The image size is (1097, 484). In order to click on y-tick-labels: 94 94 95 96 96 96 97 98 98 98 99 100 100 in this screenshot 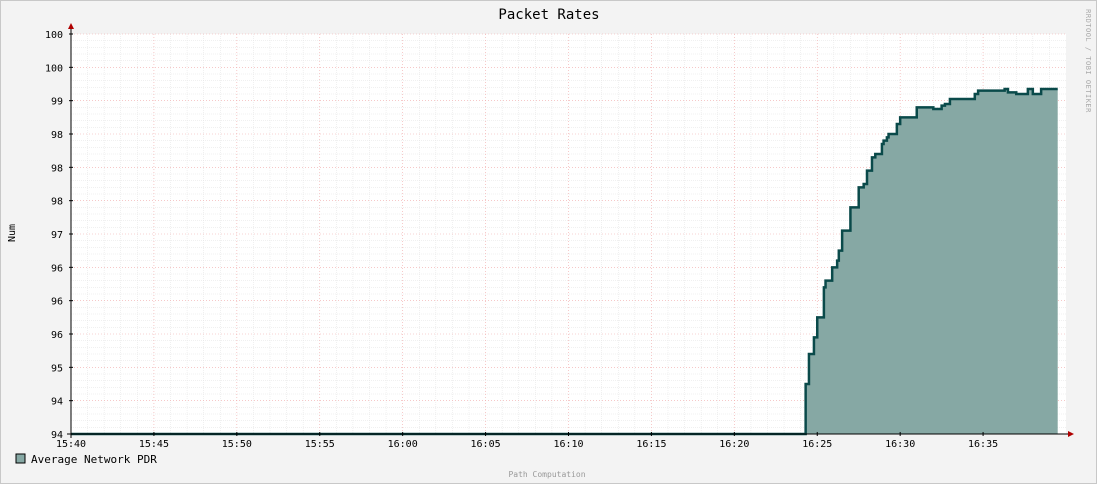, I will do `click(59, 235)`.